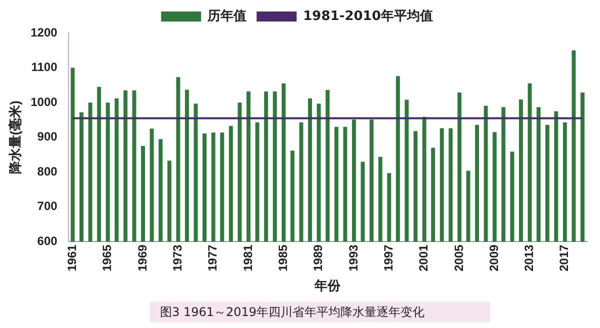  Describe the element at coordinates (328, 285) in the screenshot. I see `x-axis-title: 年份` at that location.